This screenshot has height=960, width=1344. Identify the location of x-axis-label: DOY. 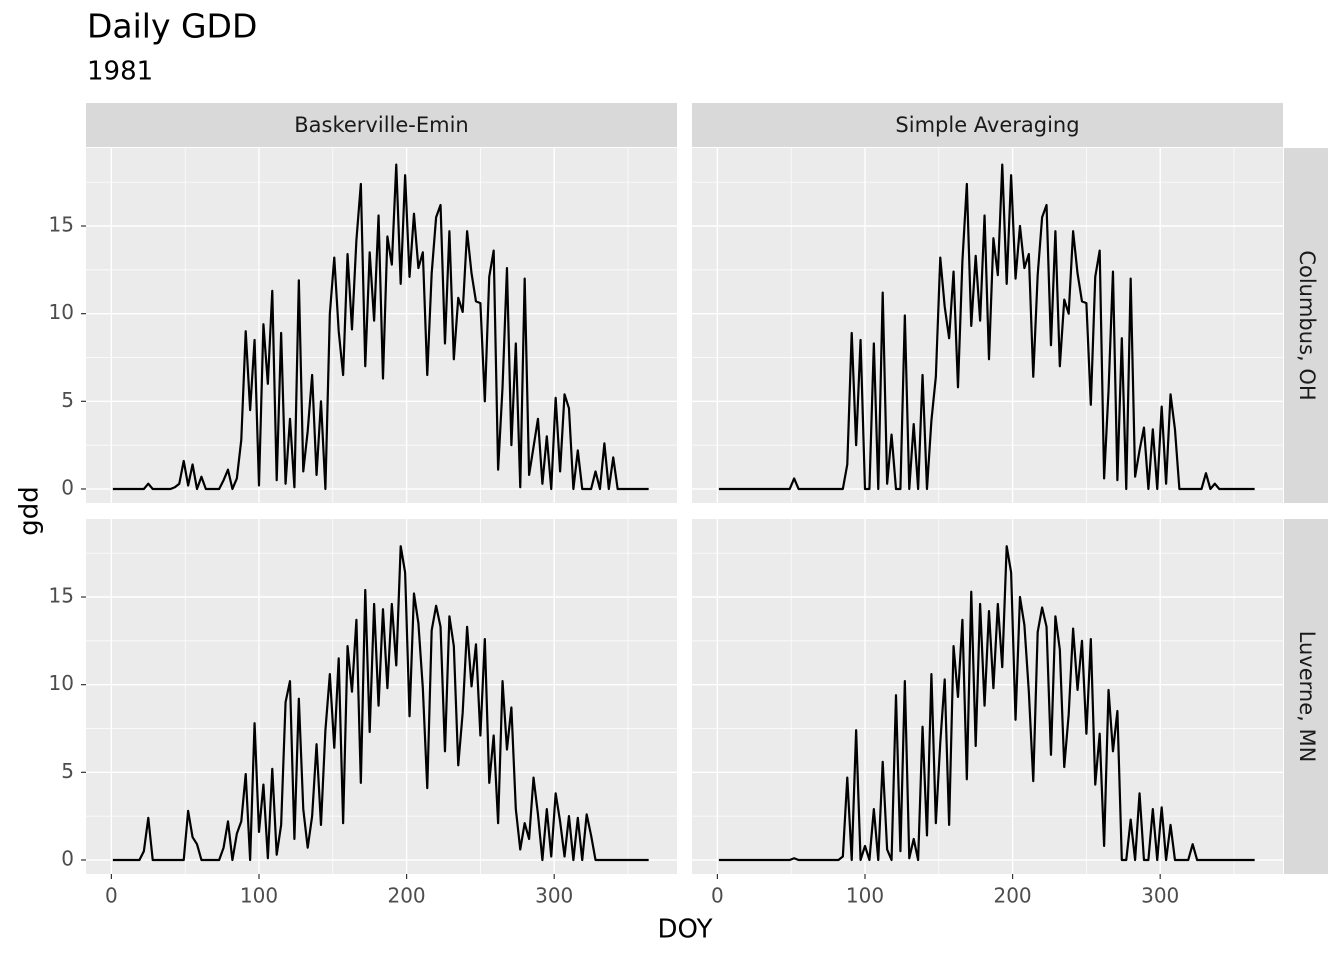
(685, 930).